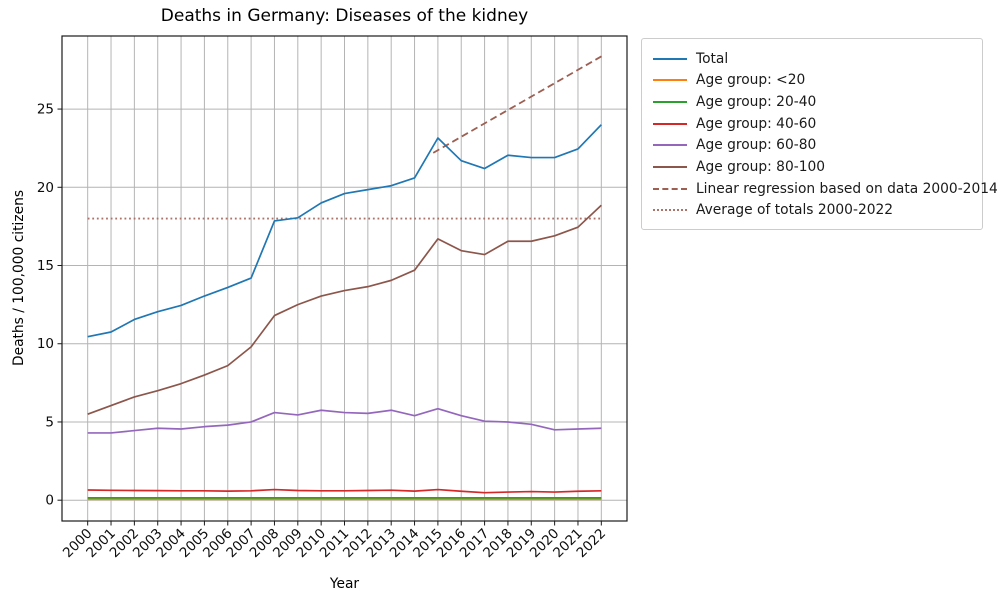 Image resolution: width=1000 pixels, height=600 pixels. What do you see at coordinates (19, 278) in the screenshot?
I see `y-axis-label: Deaths / 100,000 citizens` at bounding box center [19, 278].